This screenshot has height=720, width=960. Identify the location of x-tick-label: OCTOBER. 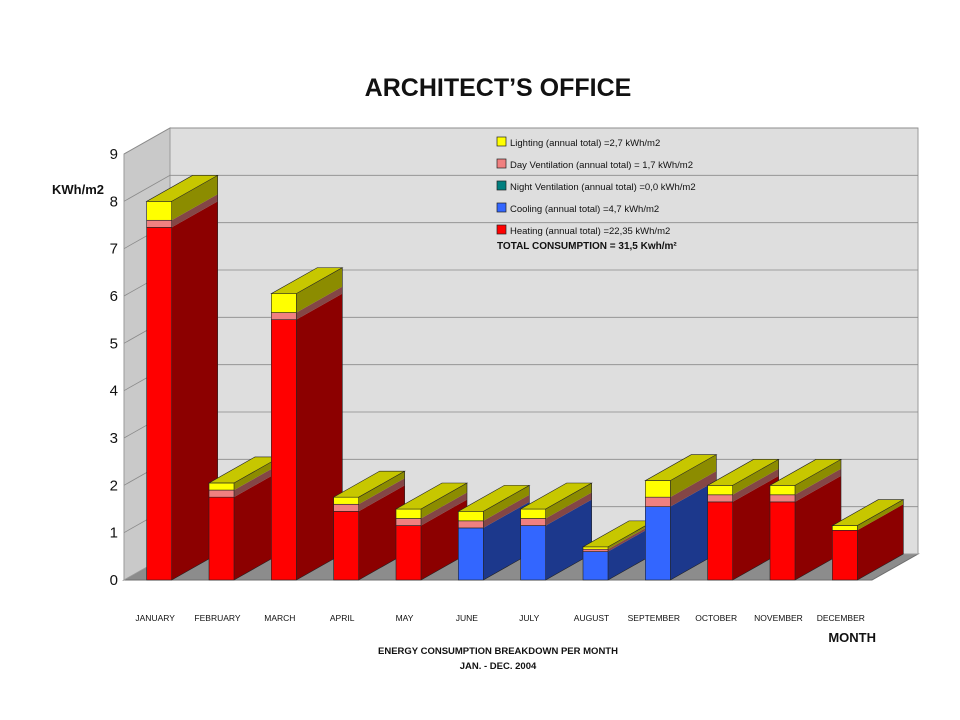
(716, 618).